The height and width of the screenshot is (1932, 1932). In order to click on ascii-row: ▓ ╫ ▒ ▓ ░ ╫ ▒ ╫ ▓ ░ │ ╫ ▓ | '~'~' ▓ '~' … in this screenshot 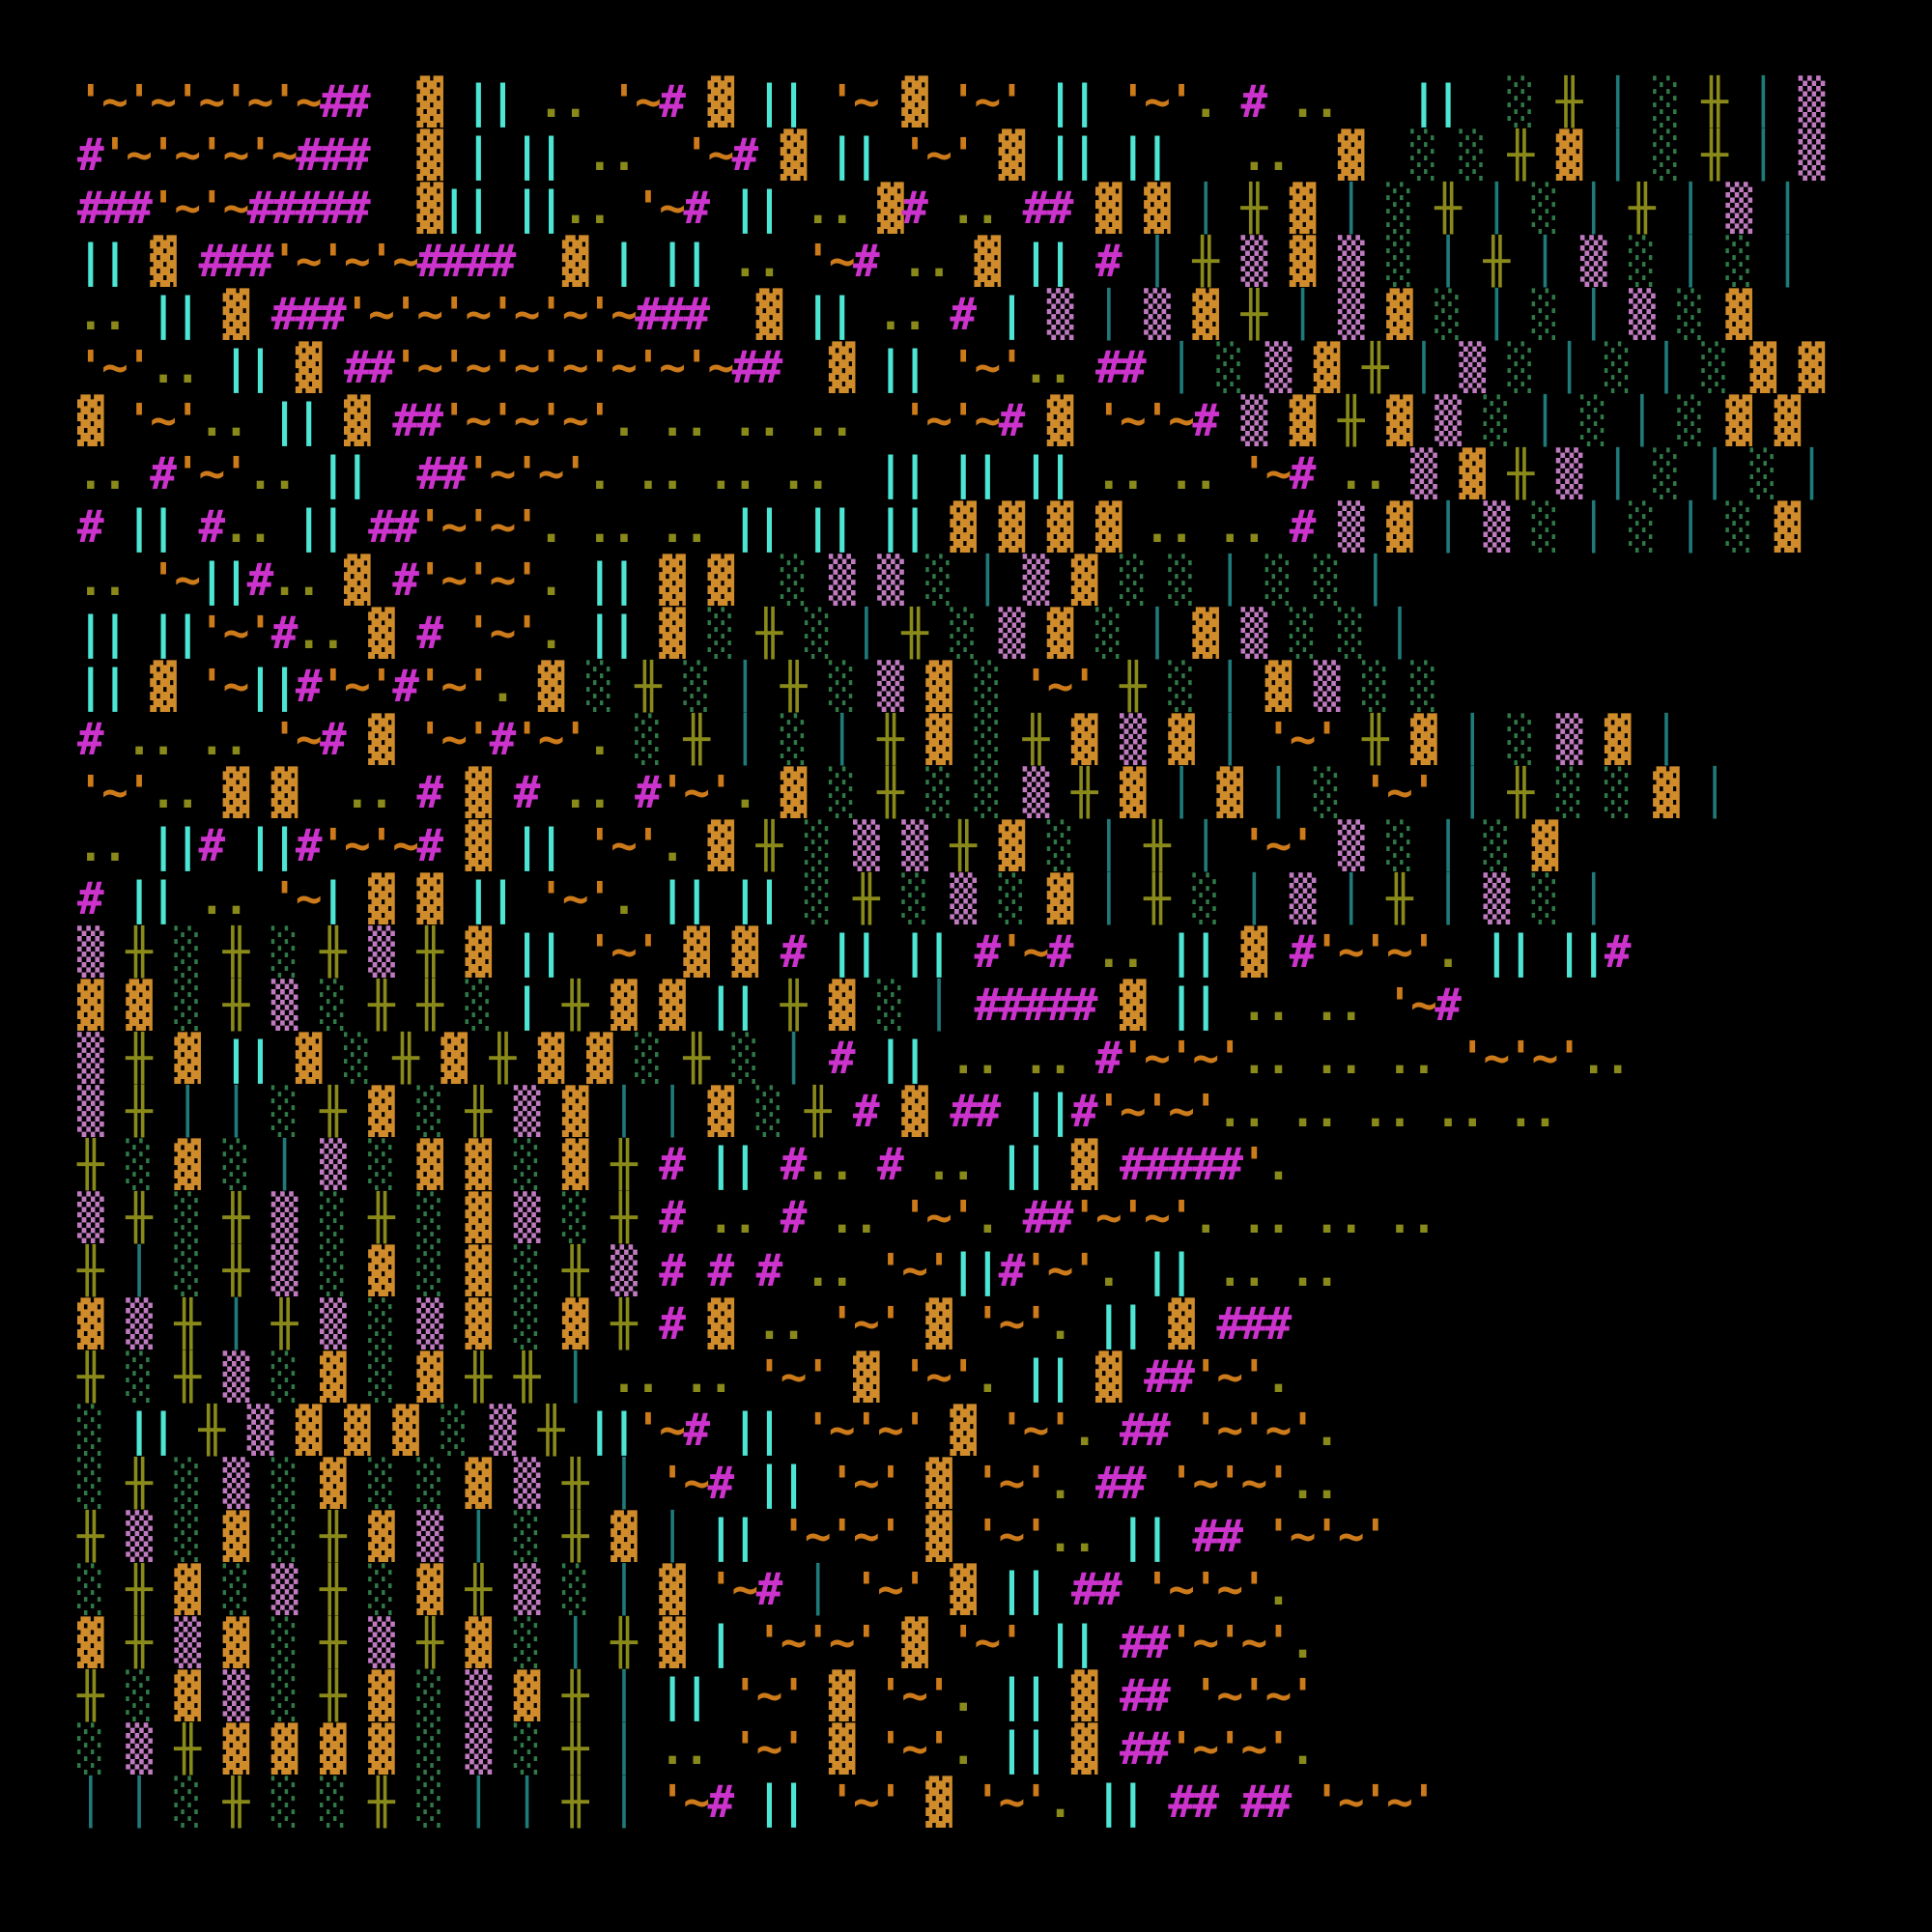, I will do `click(950, 1642)`.